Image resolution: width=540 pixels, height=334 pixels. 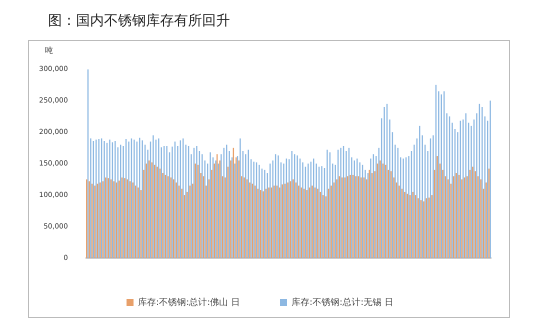 I want to click on chart-title: 图：国内不锈钢库存有所回升, so click(x=139, y=21).